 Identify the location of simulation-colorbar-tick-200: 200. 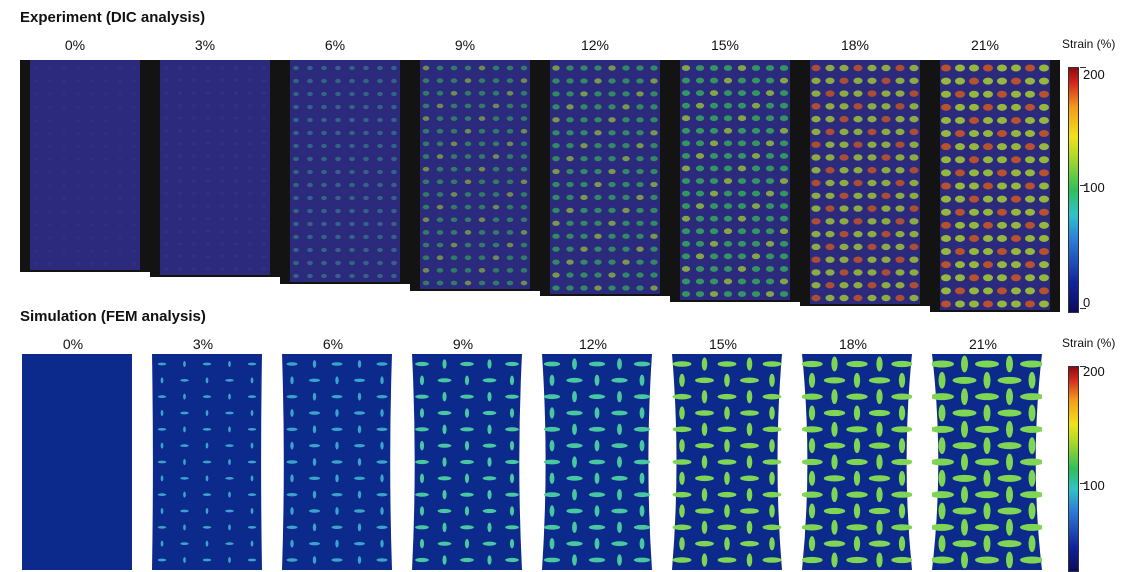
(1094, 371).